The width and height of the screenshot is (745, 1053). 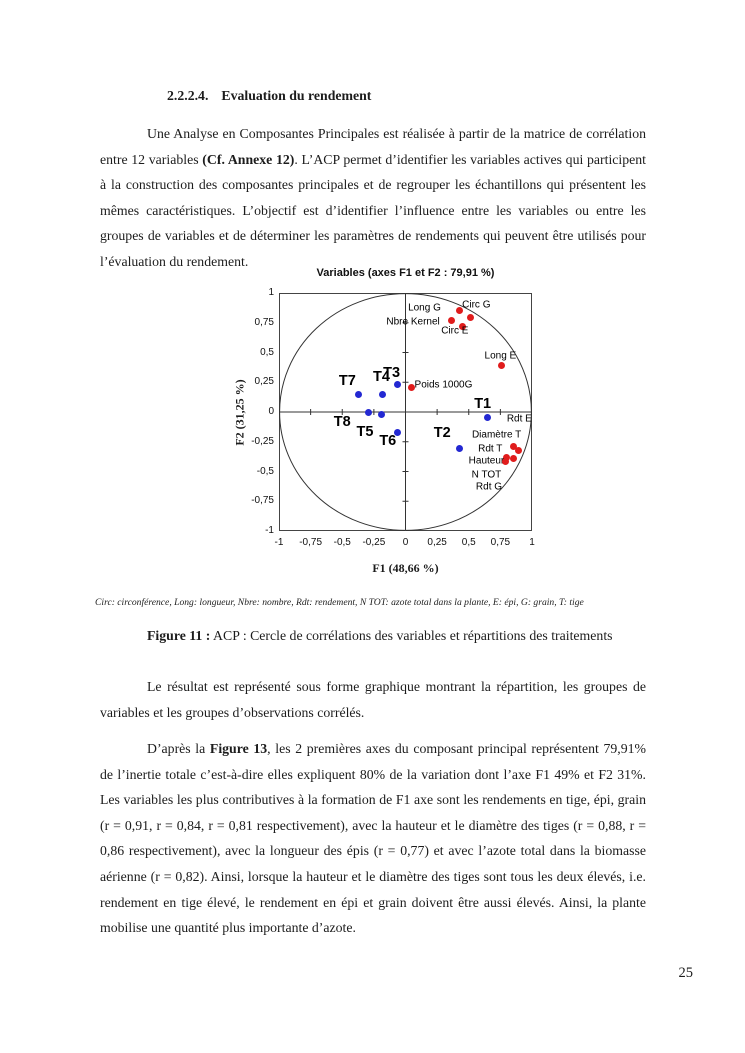 I want to click on x-tick-label: 0,5, so click(x=468, y=542).